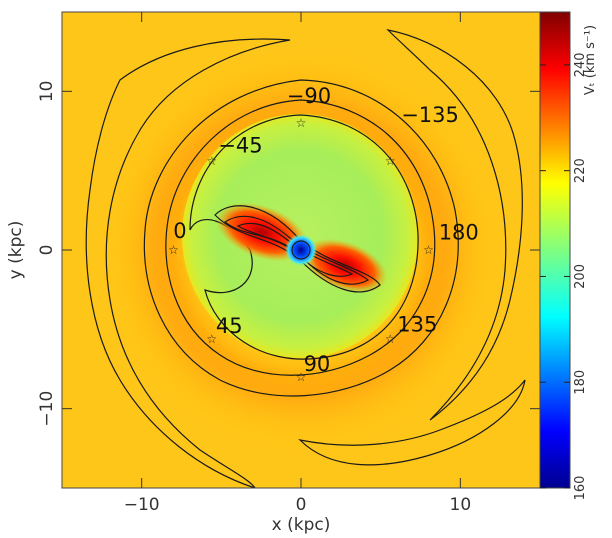 Image resolution: width=612 pixels, height=538 pixels. What do you see at coordinates (580, 382) in the screenshot?
I see `colorbar-tick-label: 180` at bounding box center [580, 382].